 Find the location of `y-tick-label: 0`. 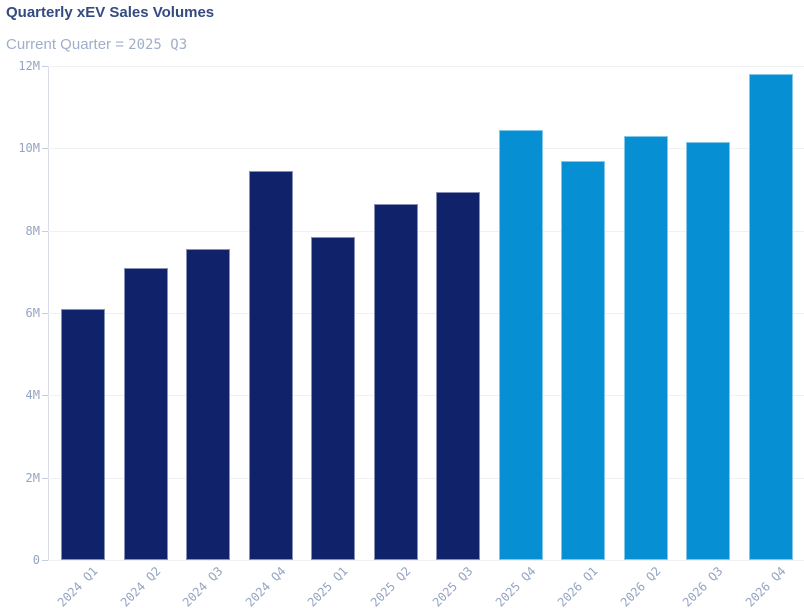

y-tick-label: 0 is located at coordinates (36, 560).